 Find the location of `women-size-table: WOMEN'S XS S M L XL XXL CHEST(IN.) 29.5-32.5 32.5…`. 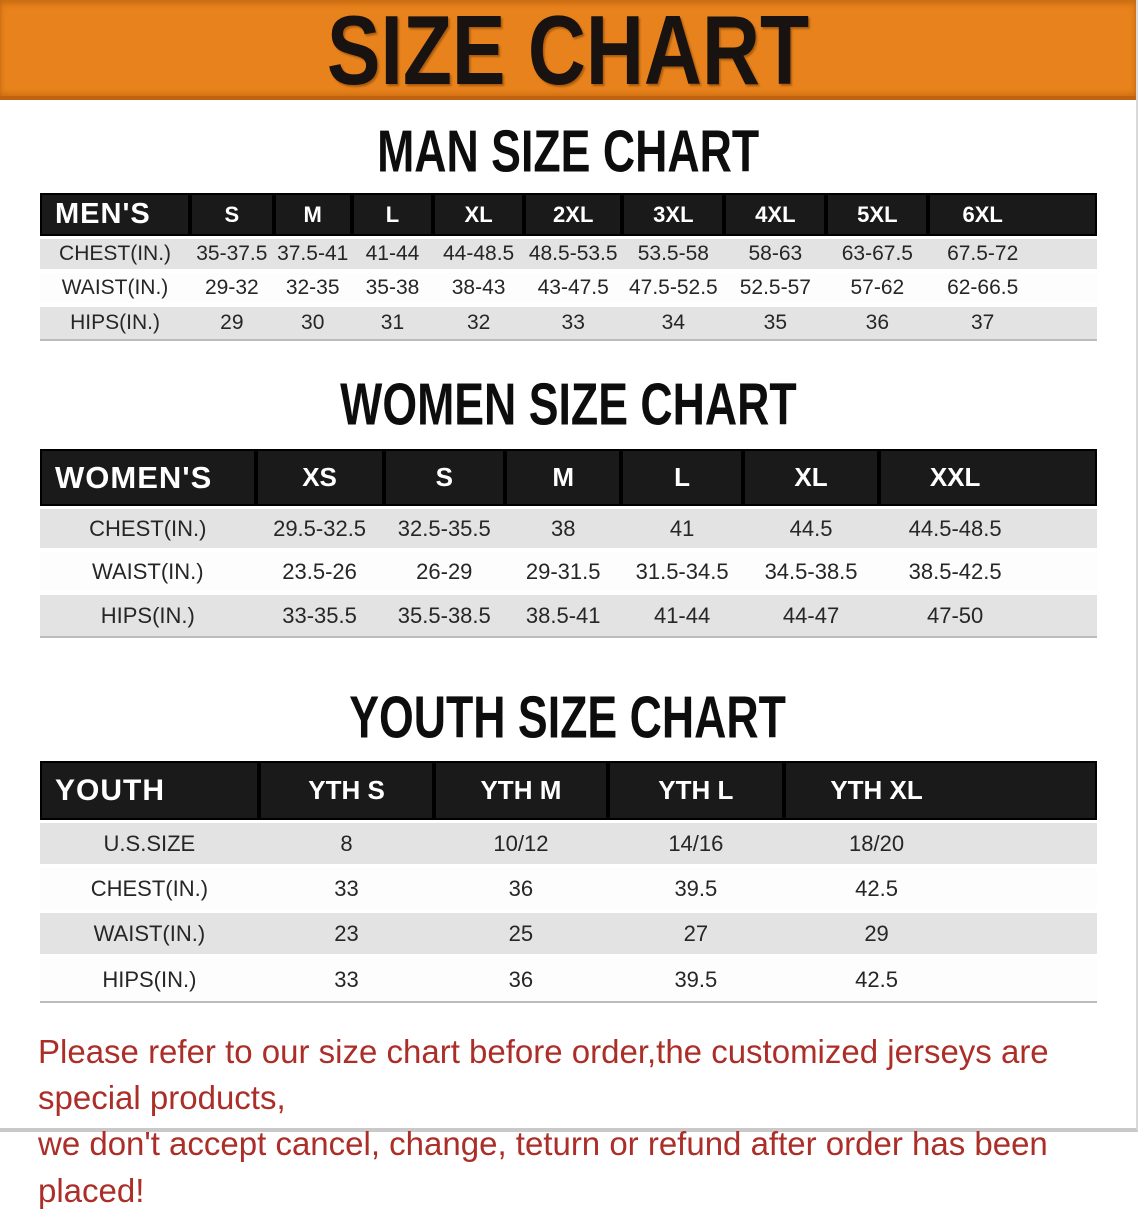

women-size-table: WOMEN'S XS S M L XL XXL CHEST(IN.) 29.5-32.5 32.5… is located at coordinates (568, 543).